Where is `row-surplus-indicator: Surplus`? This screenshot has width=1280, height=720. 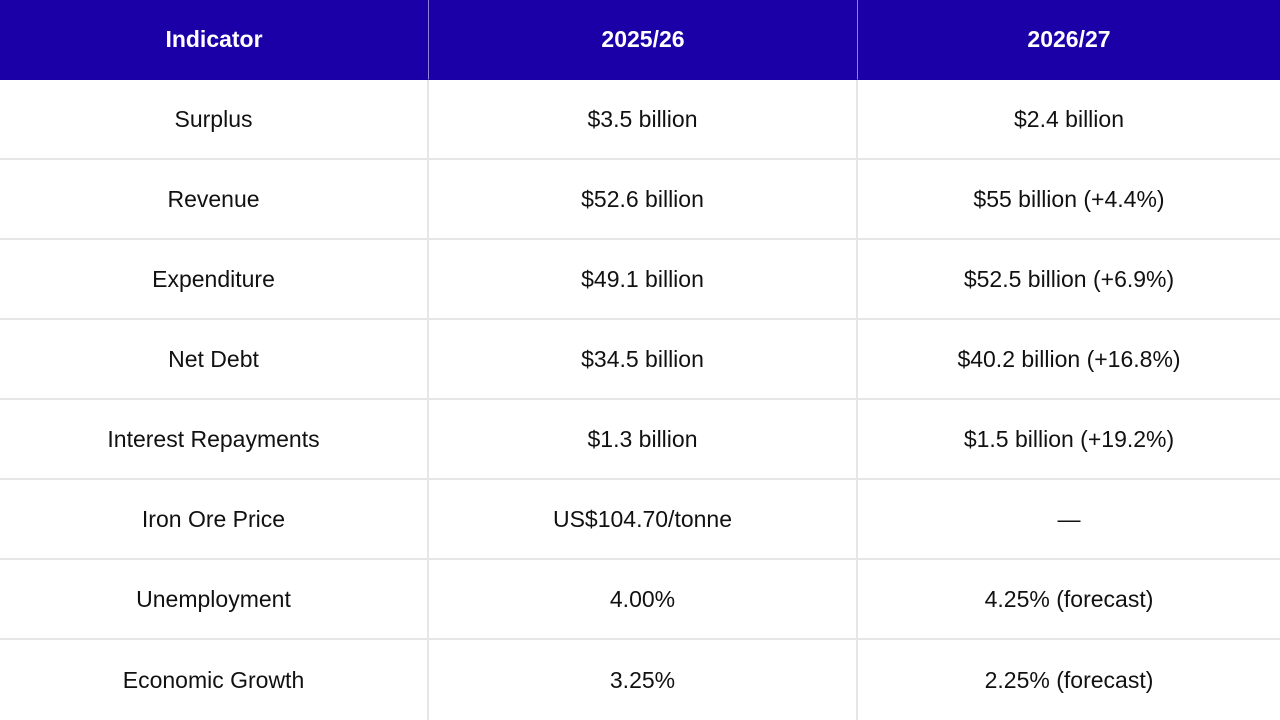 row-surplus-indicator: Surplus is located at coordinates (214, 120).